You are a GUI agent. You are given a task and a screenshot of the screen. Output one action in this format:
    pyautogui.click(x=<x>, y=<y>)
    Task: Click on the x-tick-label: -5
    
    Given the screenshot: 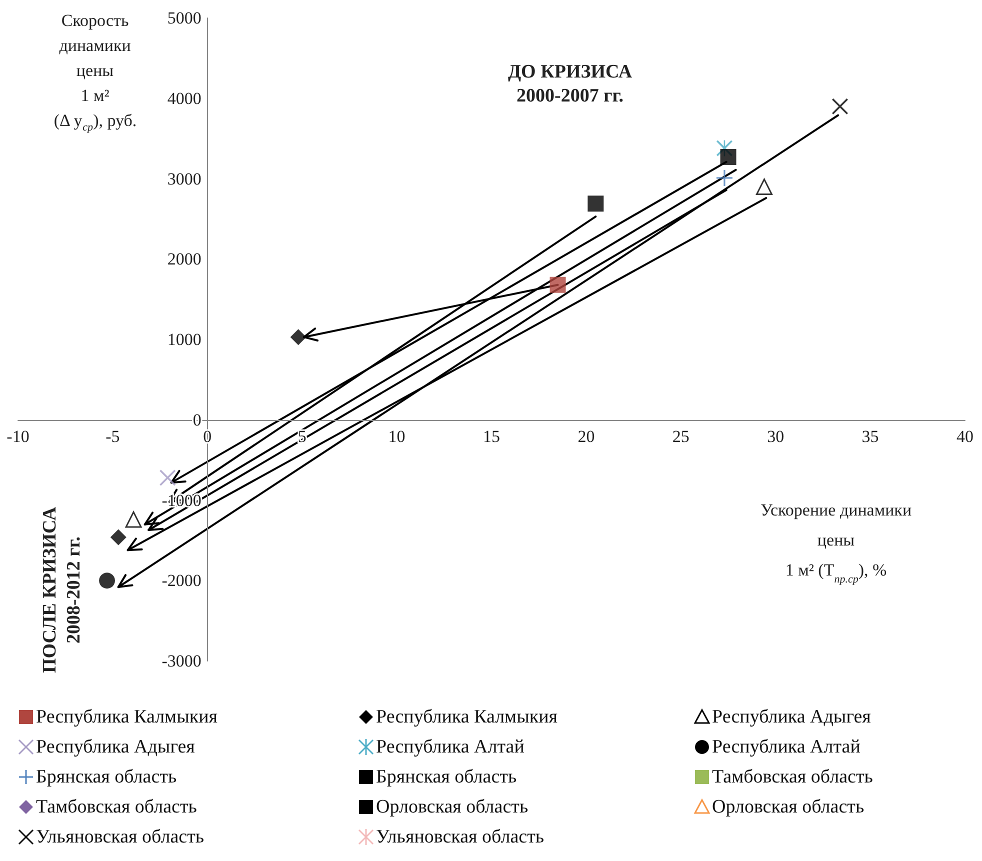 What is the action you would take?
    pyautogui.click(x=113, y=436)
    